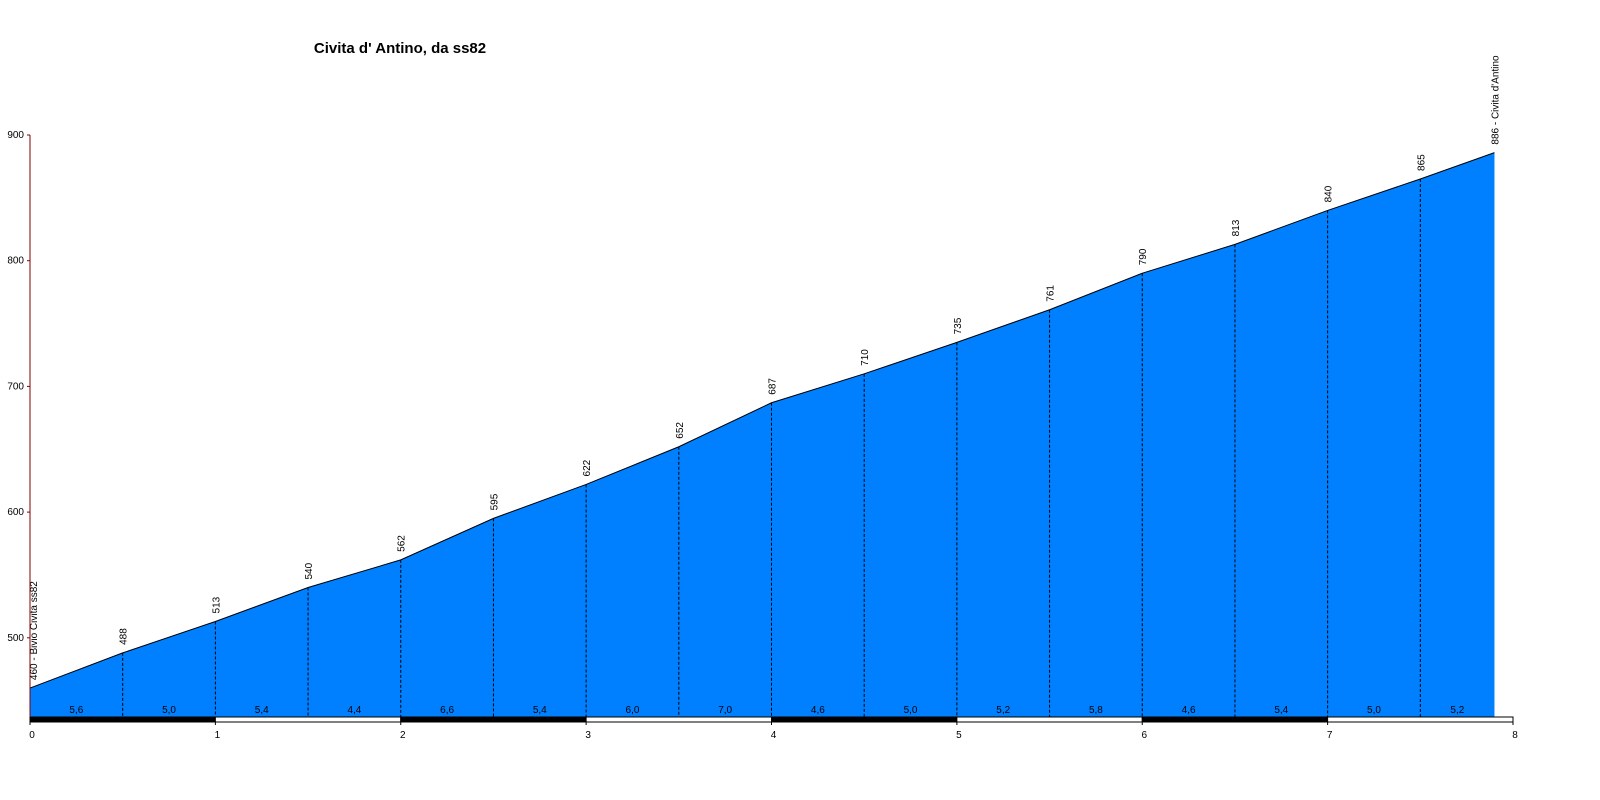  Describe the element at coordinates (1330, 735) in the screenshot. I see `x-tick-label: 7` at that location.